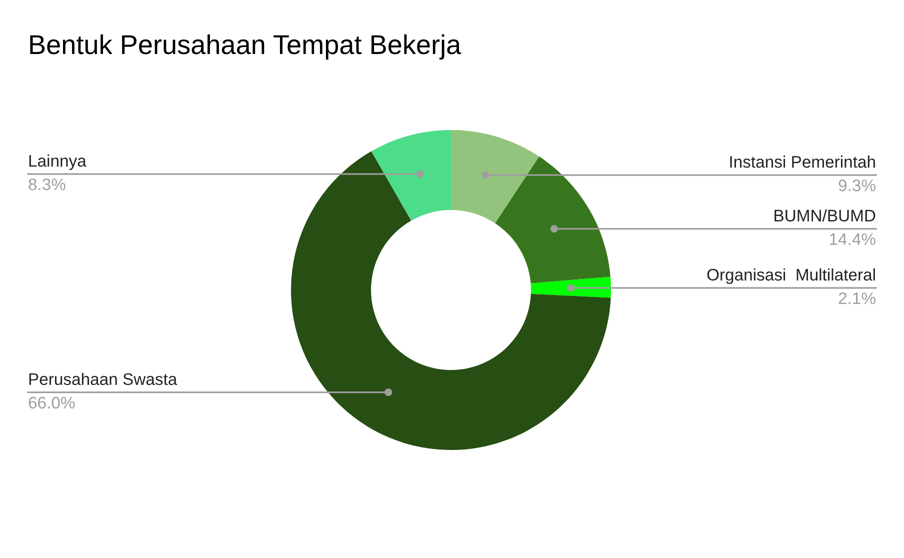 The width and height of the screenshot is (904, 558). Describe the element at coordinates (857, 298) in the screenshot. I see `data-label: 2.1%` at that location.